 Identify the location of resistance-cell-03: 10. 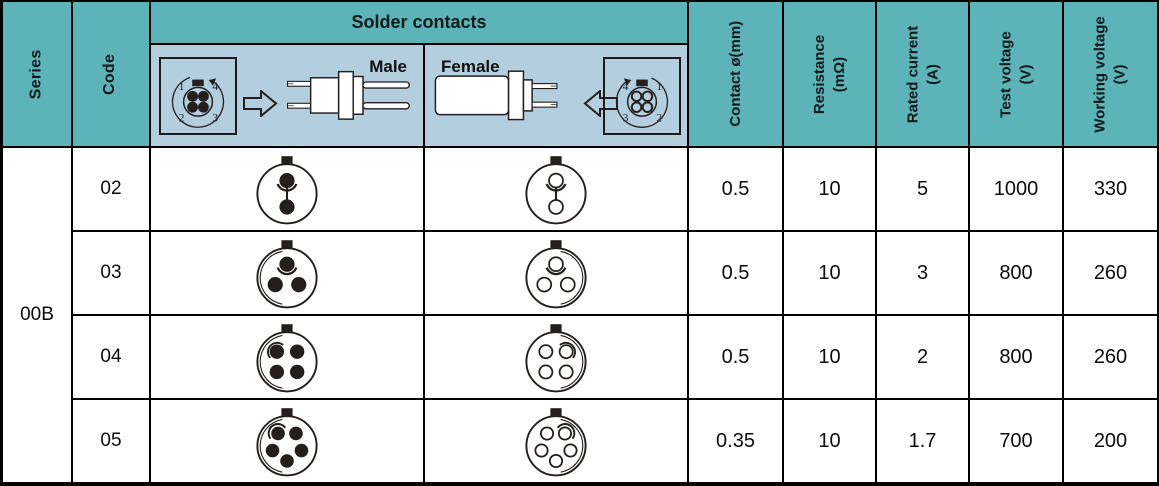
(830, 274).